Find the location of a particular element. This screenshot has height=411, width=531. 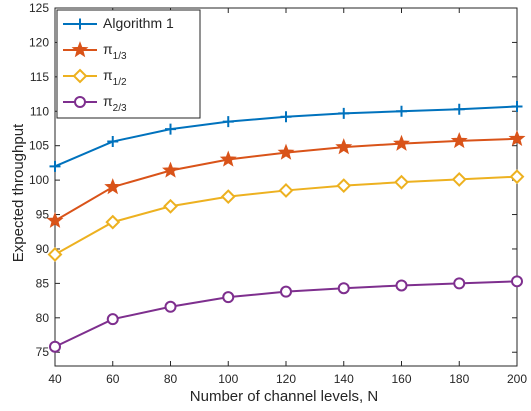

legend-label-sub-2: 1/2 is located at coordinates (120, 82).